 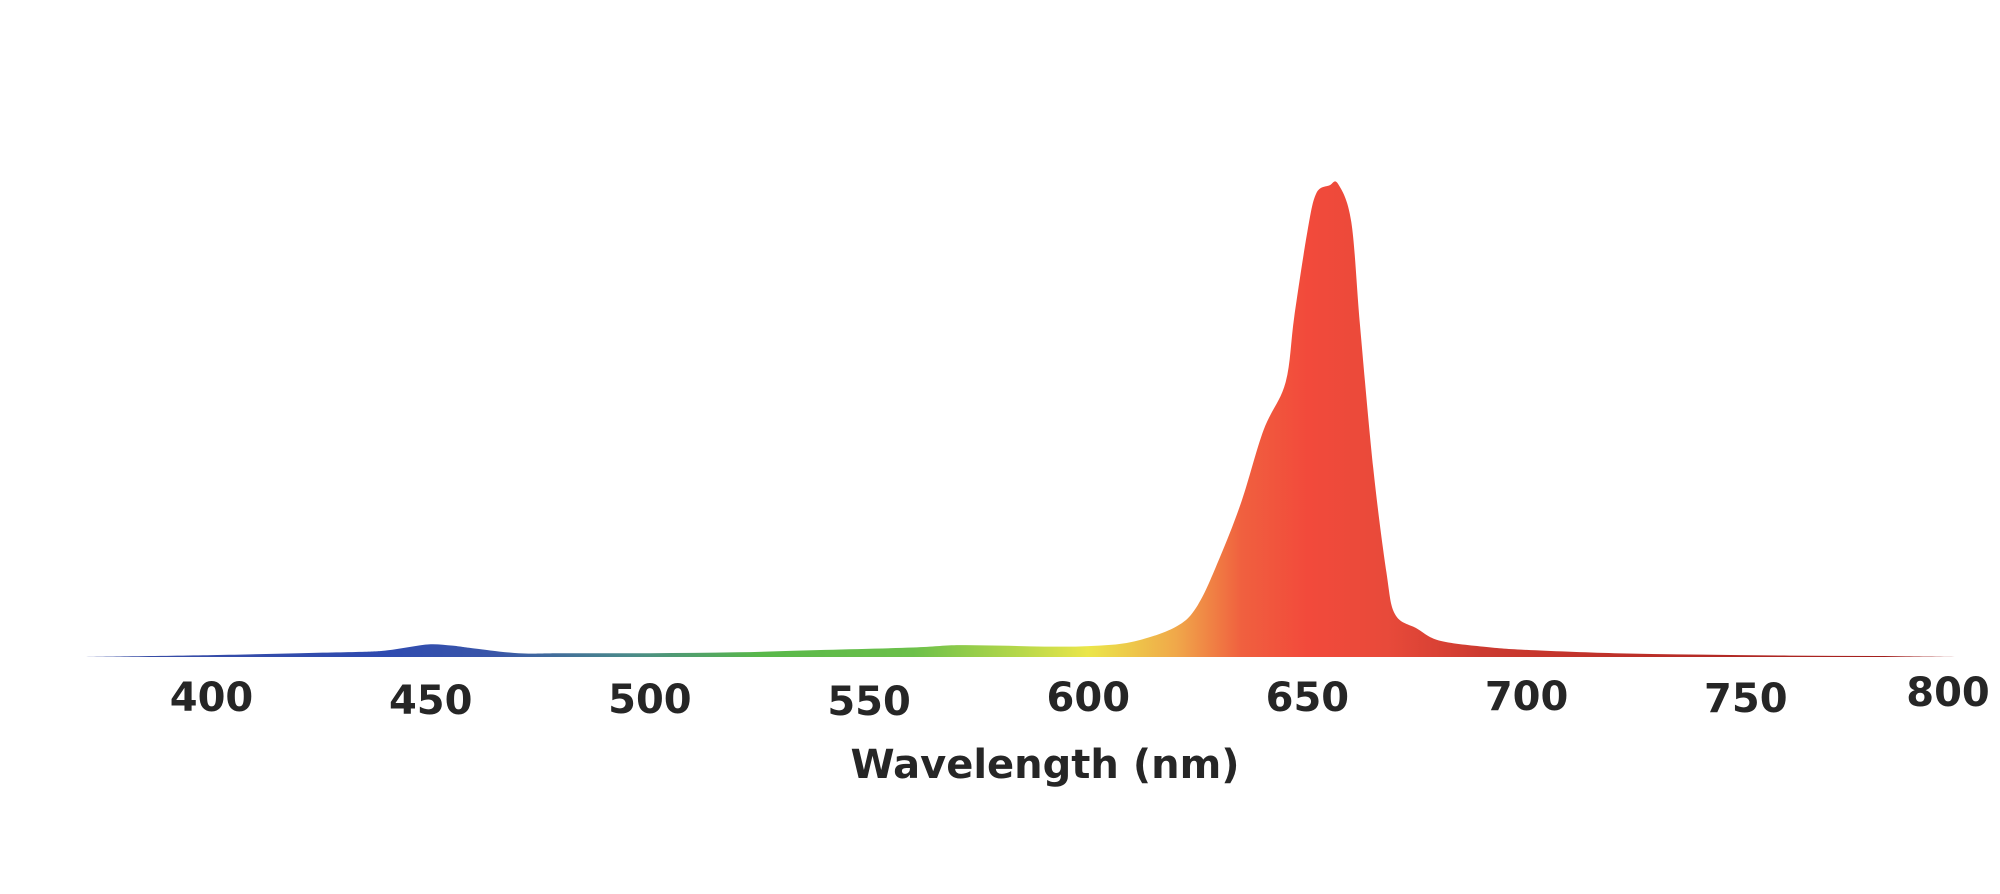 I want to click on x-tick-label-700: 700, so click(x=1527, y=697).